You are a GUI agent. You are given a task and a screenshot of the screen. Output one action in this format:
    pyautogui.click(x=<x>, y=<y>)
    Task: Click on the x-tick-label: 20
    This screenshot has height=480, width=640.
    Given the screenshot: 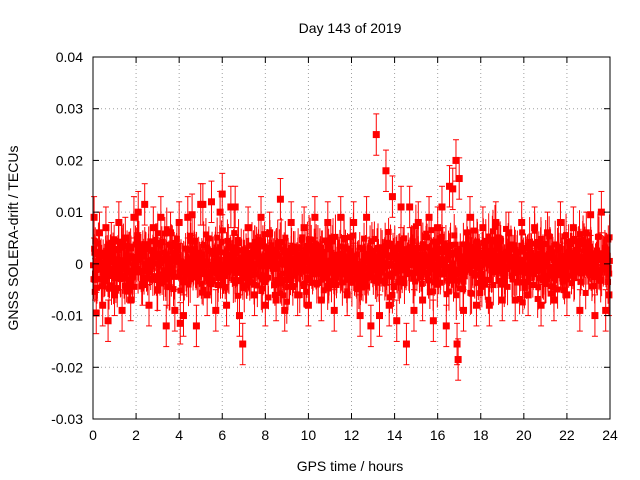 What is the action you would take?
    pyautogui.click(x=524, y=435)
    